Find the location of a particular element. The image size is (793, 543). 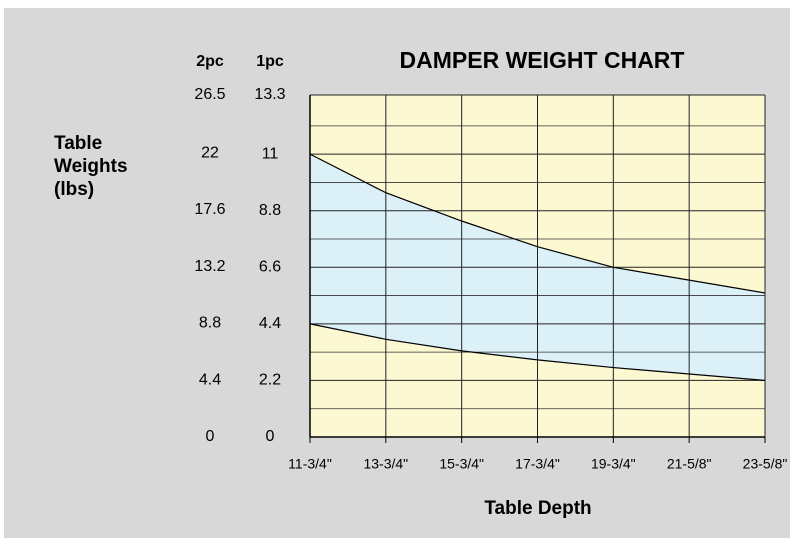

y2-tick-label: 26.5 is located at coordinates (209, 94).